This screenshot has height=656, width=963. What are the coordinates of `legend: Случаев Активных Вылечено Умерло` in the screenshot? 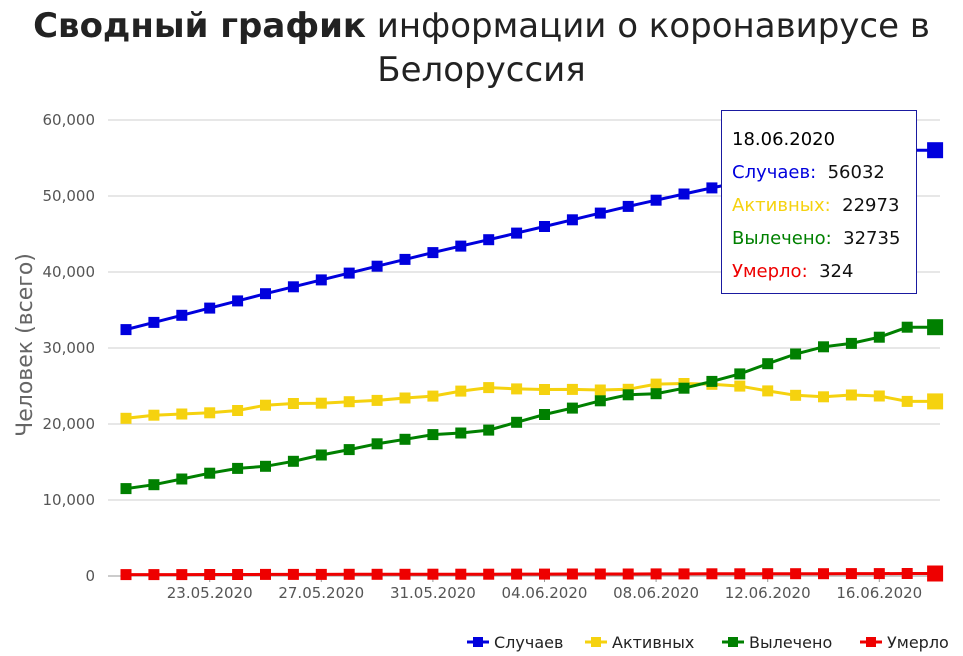 It's located at (708, 642).